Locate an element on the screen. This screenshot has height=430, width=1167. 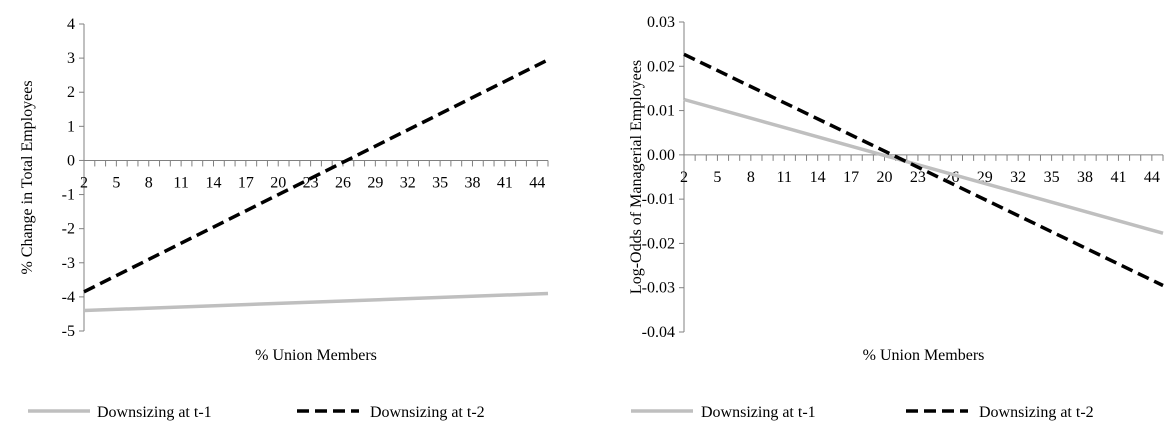
y-tick-label: 3 is located at coordinates (71, 58).